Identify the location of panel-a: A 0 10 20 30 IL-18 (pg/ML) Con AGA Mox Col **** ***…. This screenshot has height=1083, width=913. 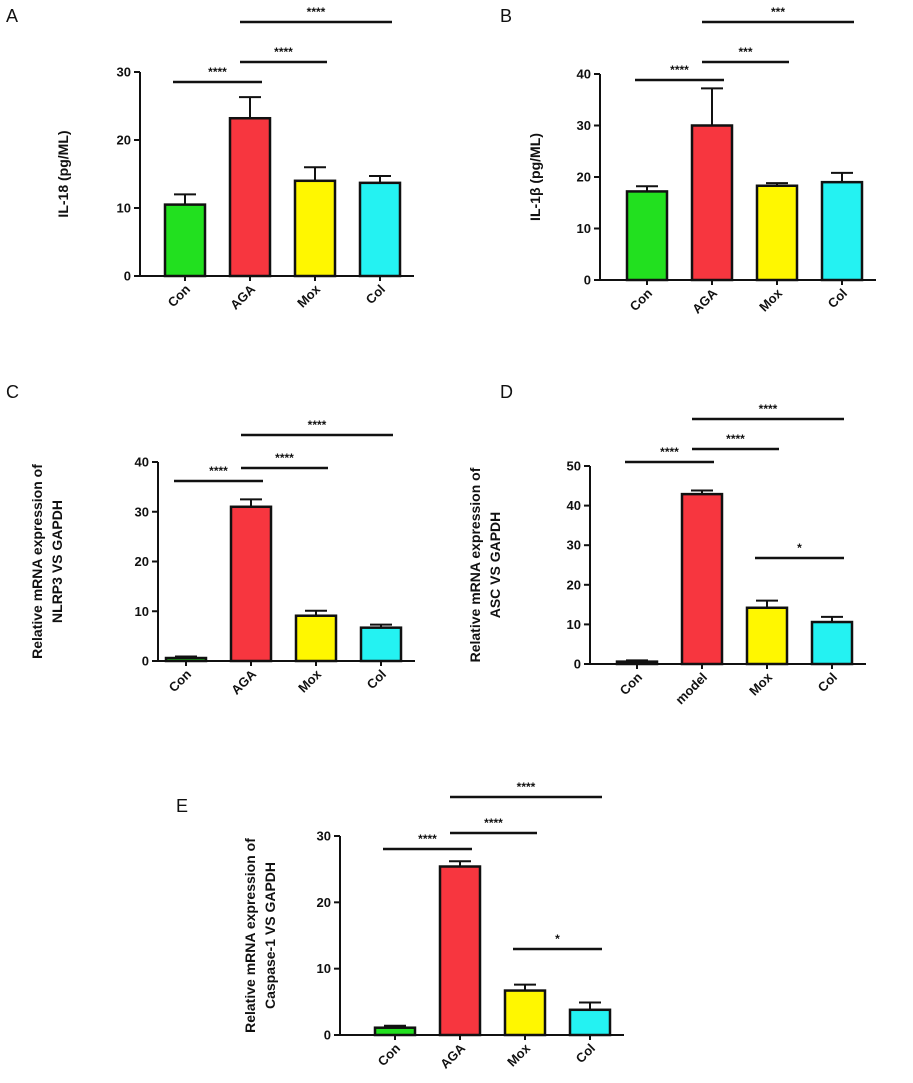
(210, 159).